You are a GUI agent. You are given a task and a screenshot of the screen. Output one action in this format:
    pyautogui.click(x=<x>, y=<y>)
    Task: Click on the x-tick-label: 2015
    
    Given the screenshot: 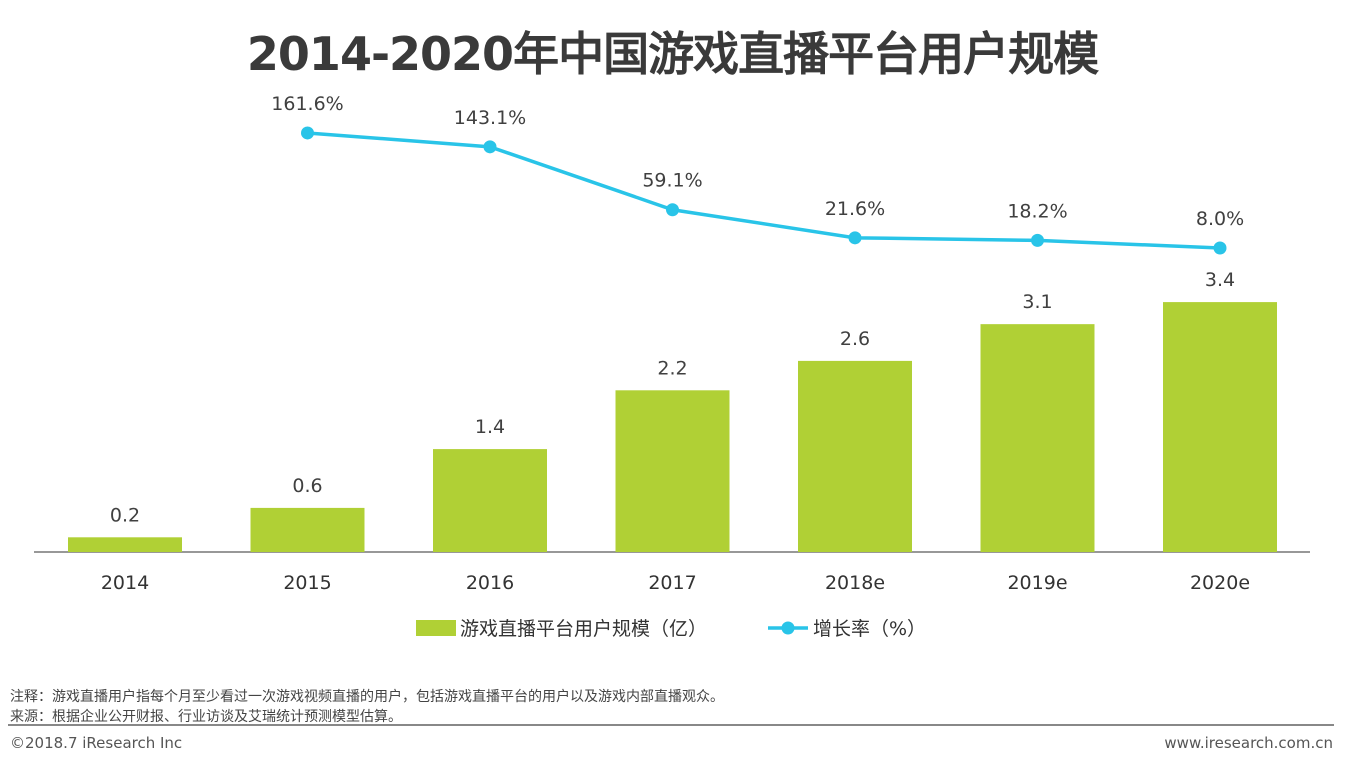 What is the action you would take?
    pyautogui.click(x=307, y=583)
    